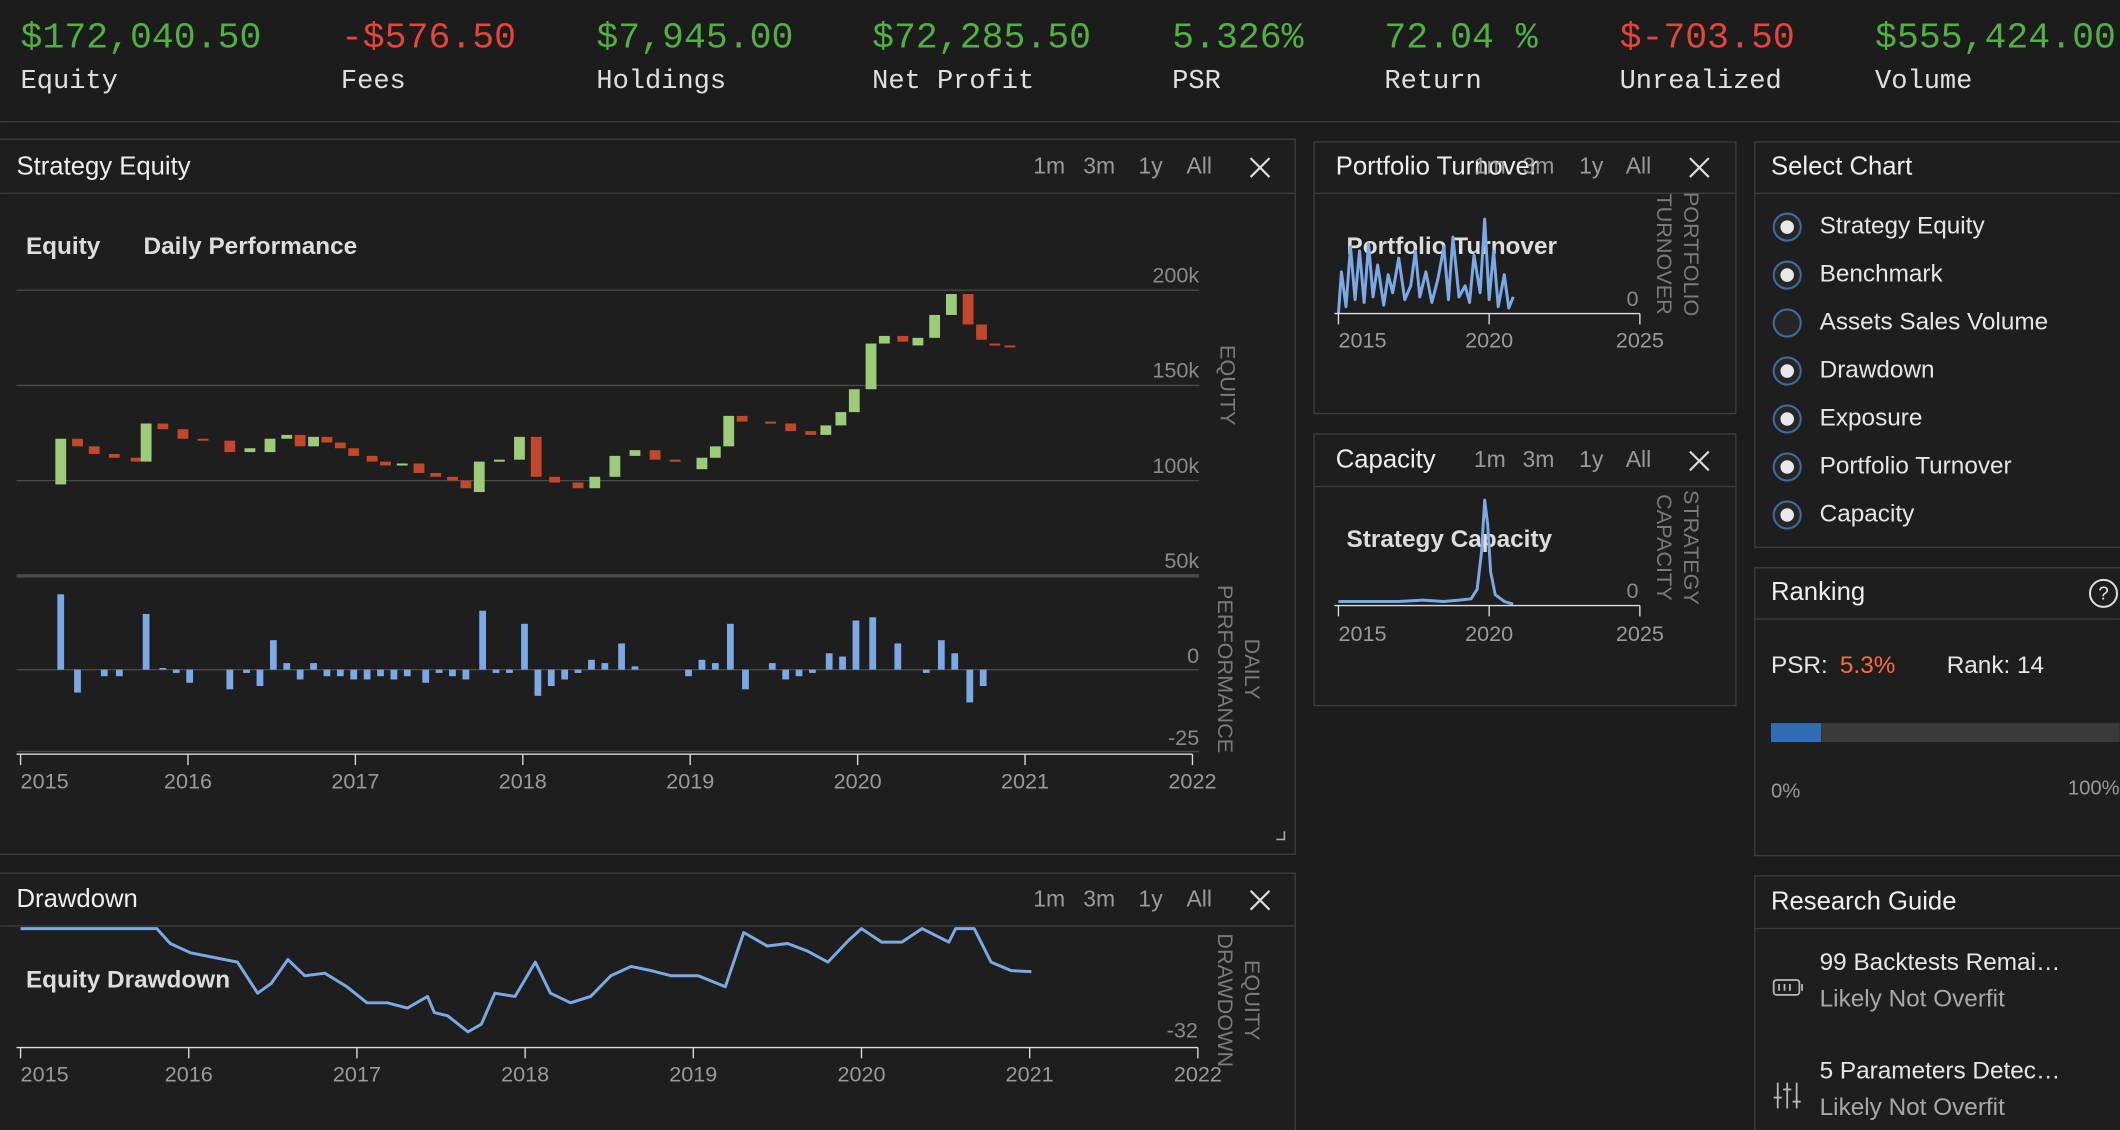  I want to click on chart-option: Benchmark, so click(1882, 273).